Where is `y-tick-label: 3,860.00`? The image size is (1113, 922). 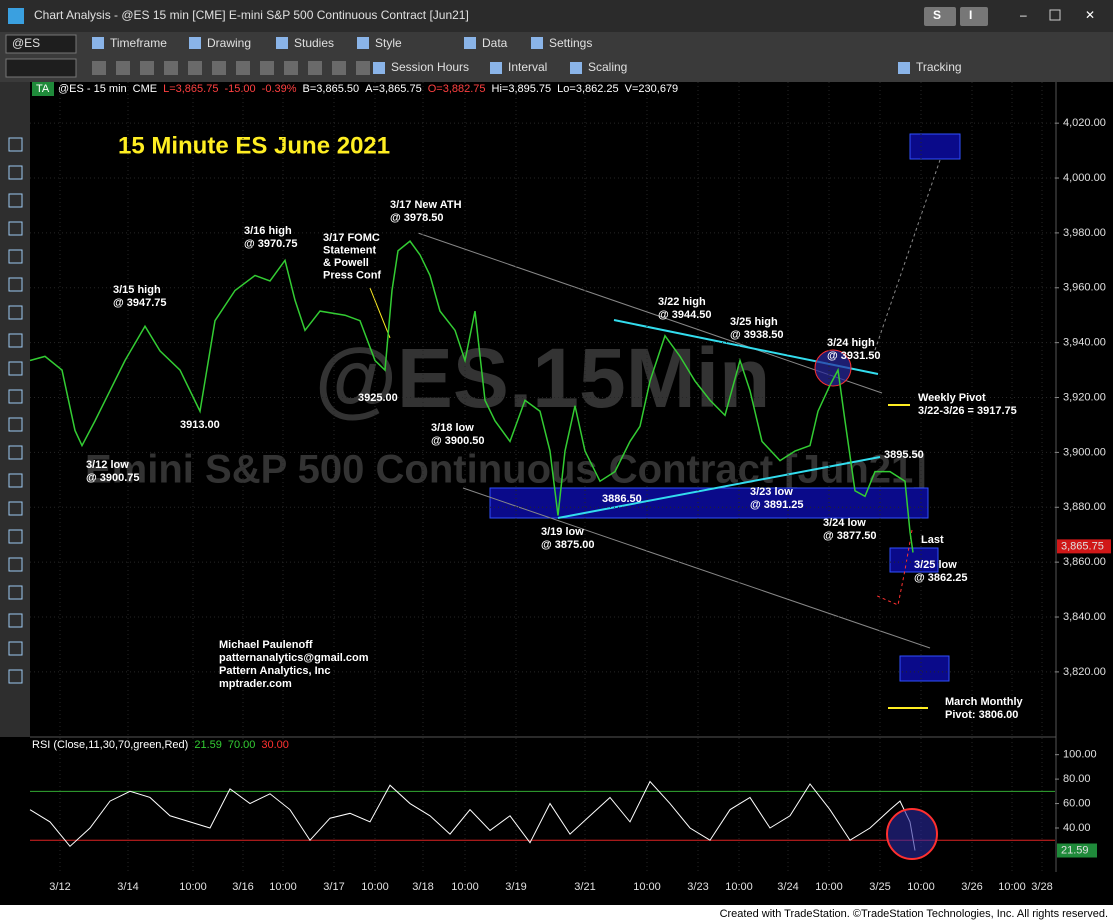 y-tick-label: 3,860.00 is located at coordinates (1084, 562).